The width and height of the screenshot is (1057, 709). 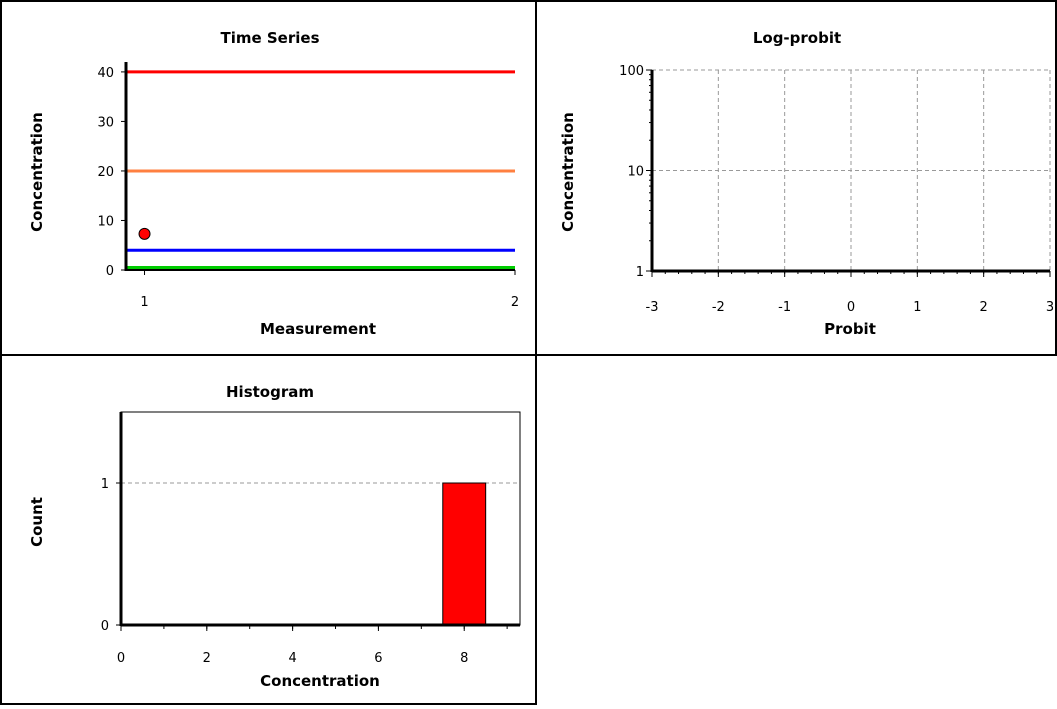 I want to click on time-series-tick-labels: 0 10 20 30 40 1 2, so click(x=308, y=188).